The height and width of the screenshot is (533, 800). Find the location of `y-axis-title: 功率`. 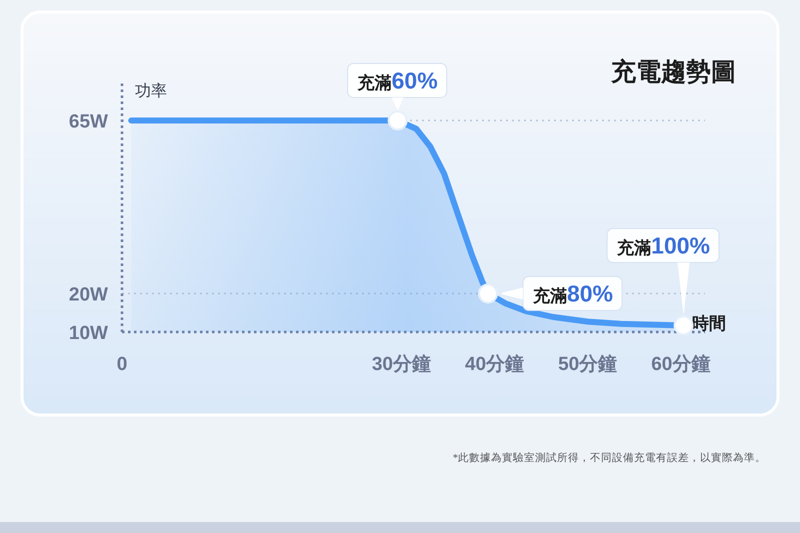

y-axis-title: 功率 is located at coordinates (151, 91).